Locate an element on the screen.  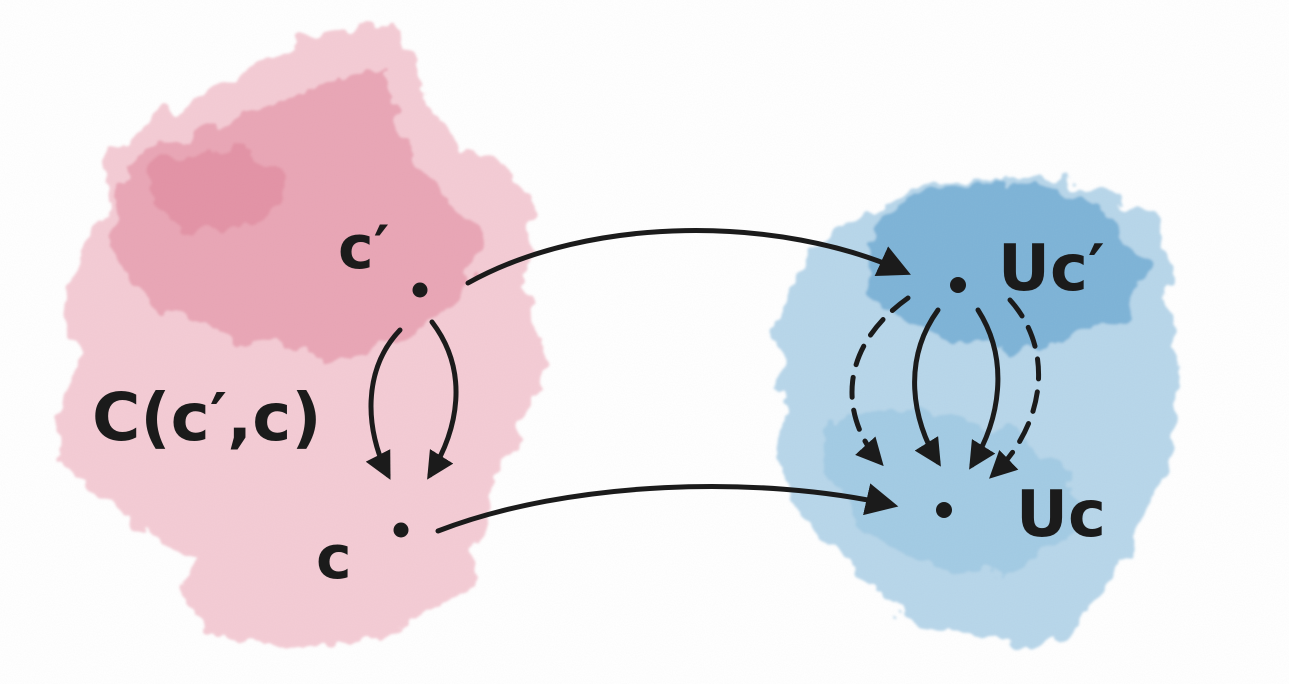
label-c: c is located at coordinates (334, 558).